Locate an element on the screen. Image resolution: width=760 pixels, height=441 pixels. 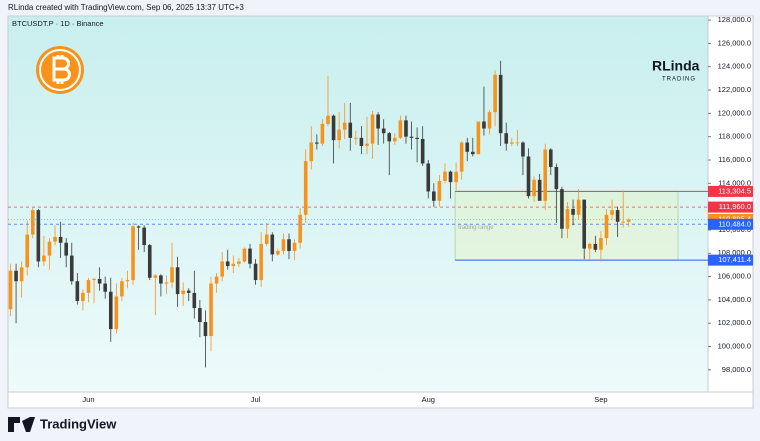
footer-icon is located at coordinates (21, 424).